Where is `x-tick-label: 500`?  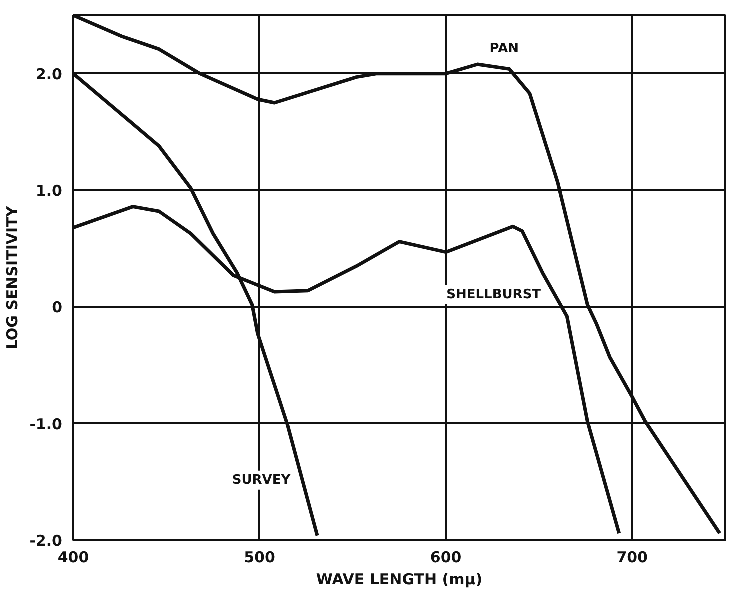
x-tick-label: 500 is located at coordinates (260, 557).